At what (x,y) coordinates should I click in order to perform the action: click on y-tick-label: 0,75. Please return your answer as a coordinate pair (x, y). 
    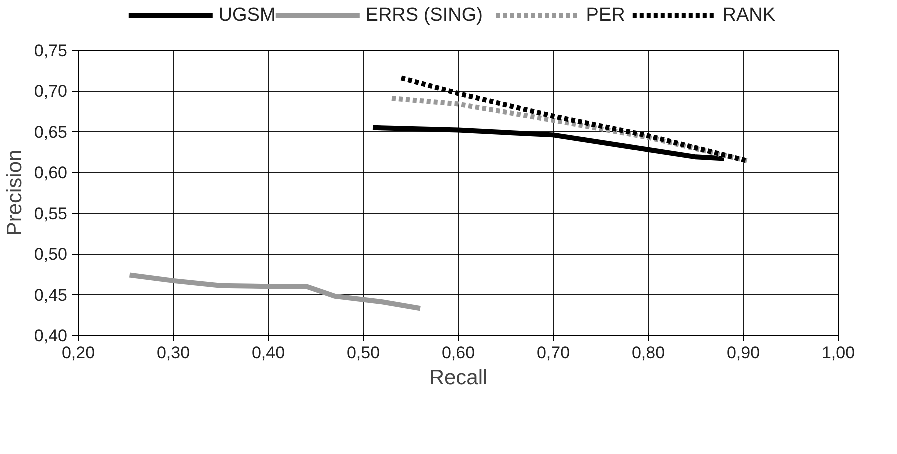
    Looking at the image, I should click on (51, 51).